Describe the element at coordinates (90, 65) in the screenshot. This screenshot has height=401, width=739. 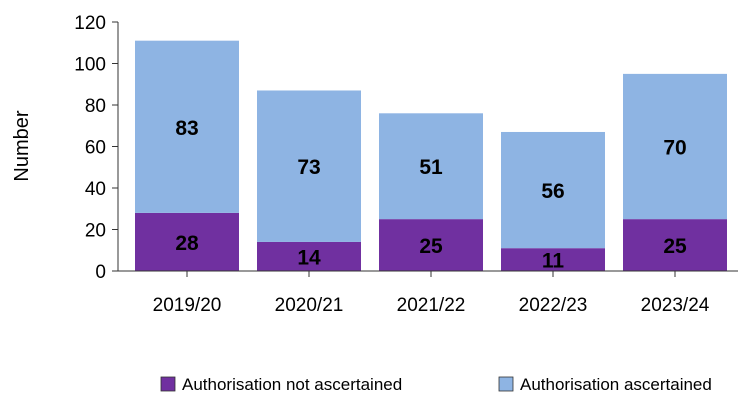
I see `y-tick-label: 100` at that location.